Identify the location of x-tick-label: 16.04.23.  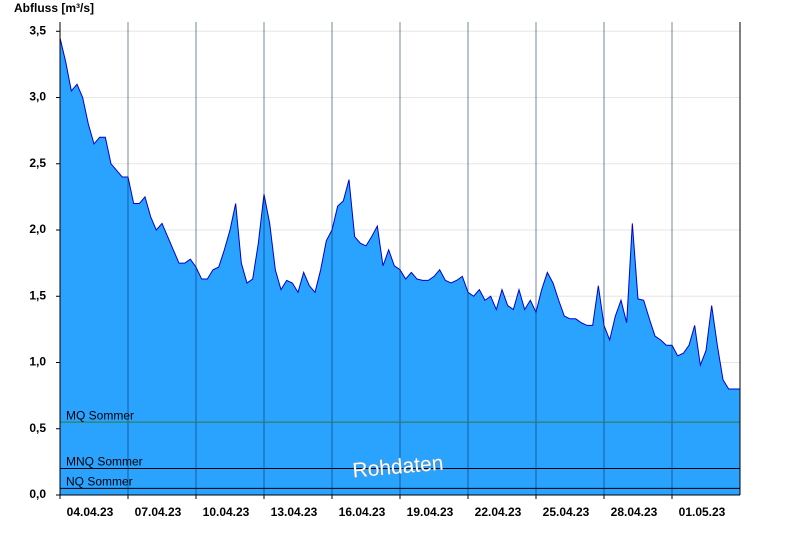
(362, 512).